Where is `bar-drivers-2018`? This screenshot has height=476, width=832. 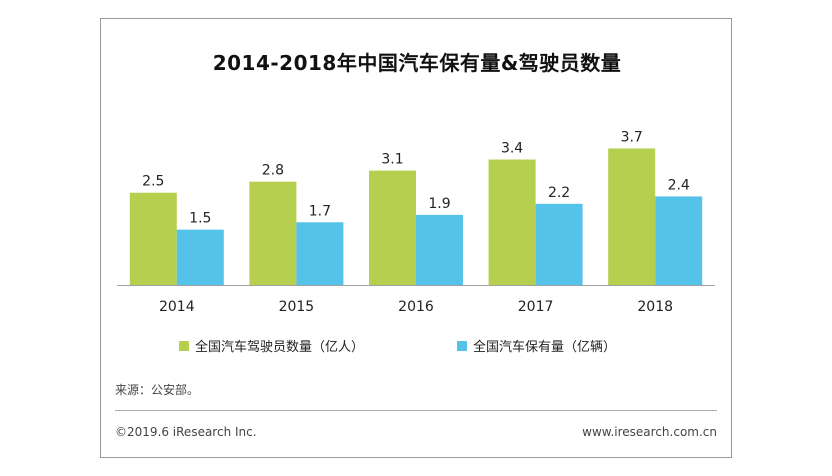
bar-drivers-2018 is located at coordinates (632, 216).